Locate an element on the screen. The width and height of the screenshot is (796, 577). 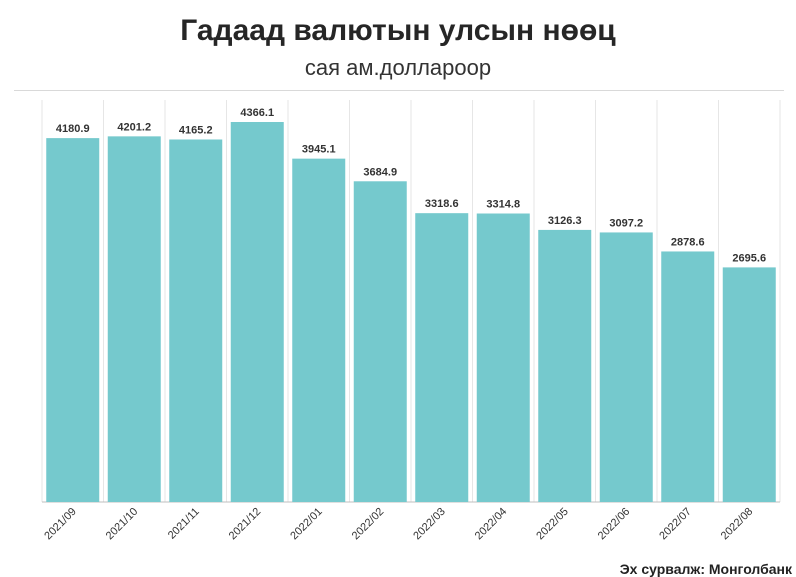
chart-title: Гадаад валютын улсын нөөц is located at coordinates (398, 30).